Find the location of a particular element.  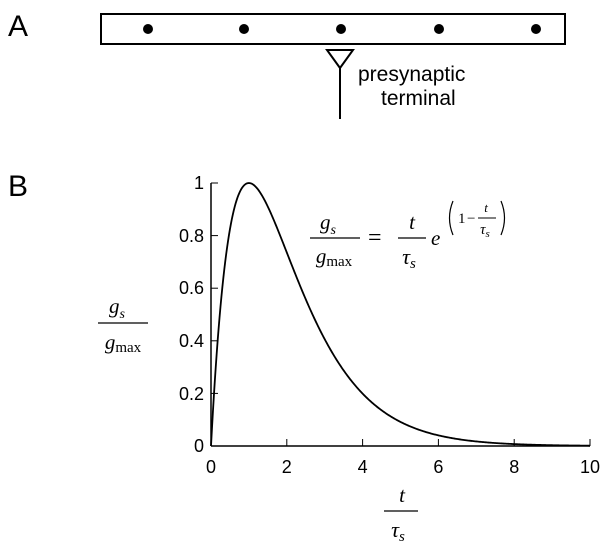

x-tick-label-6: 6 is located at coordinates (438, 467).